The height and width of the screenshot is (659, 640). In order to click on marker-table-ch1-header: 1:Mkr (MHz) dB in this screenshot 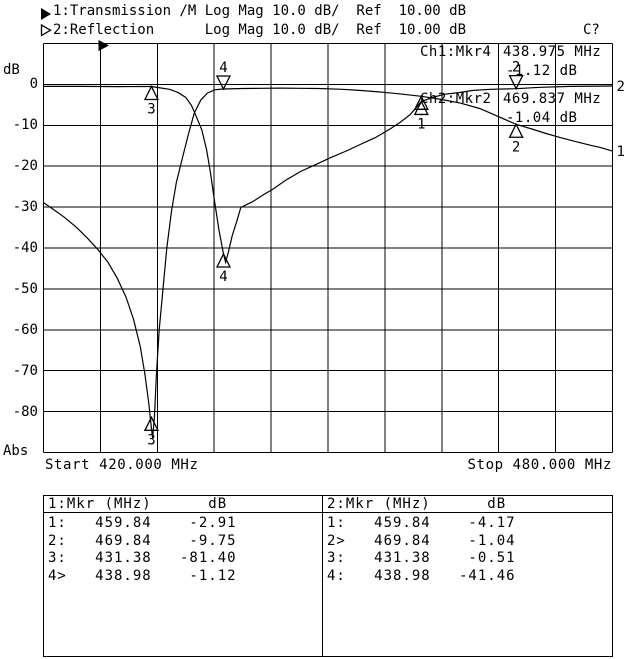, I will do `click(183, 504)`.